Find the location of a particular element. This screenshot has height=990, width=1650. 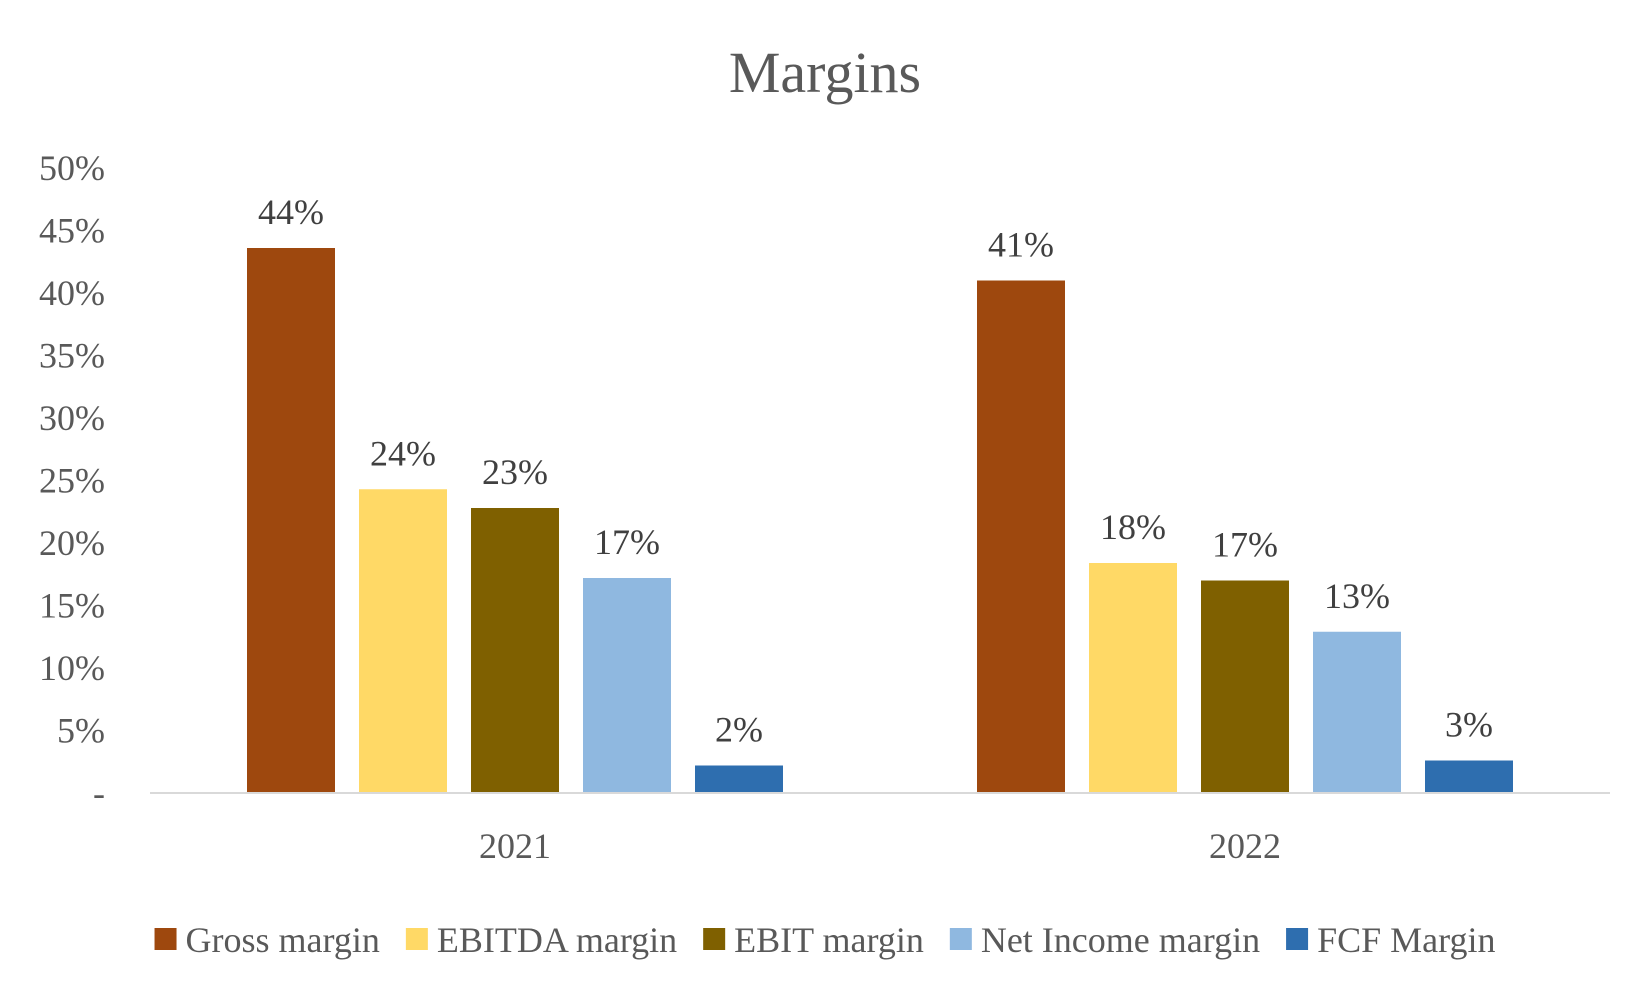

legend-label: Gross margin is located at coordinates (283, 940).